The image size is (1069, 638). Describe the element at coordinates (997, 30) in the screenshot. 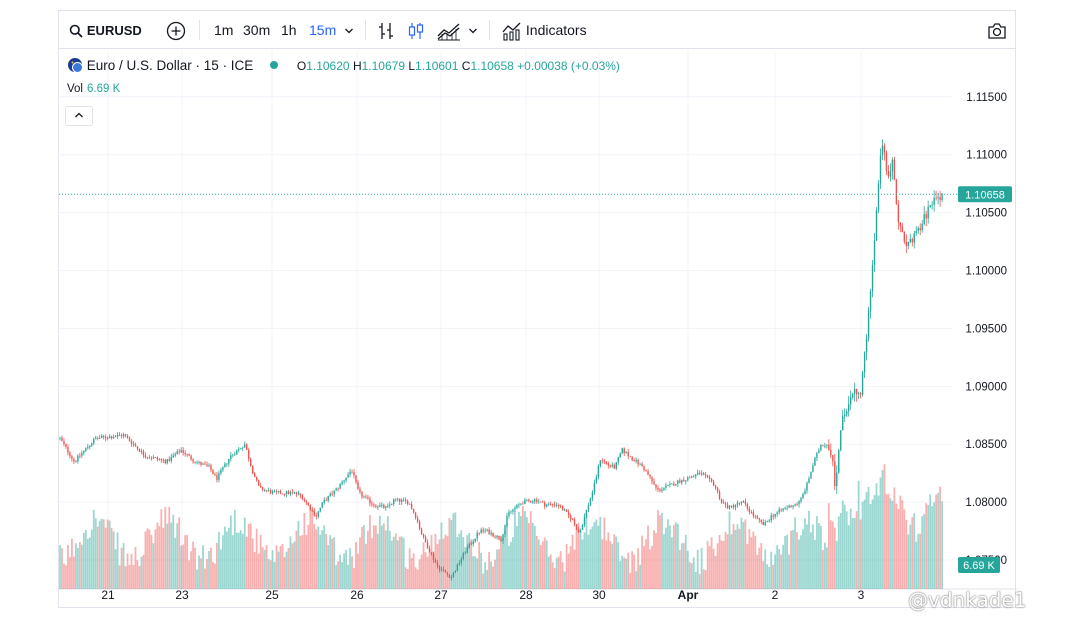

I see `snapshot-button` at that location.